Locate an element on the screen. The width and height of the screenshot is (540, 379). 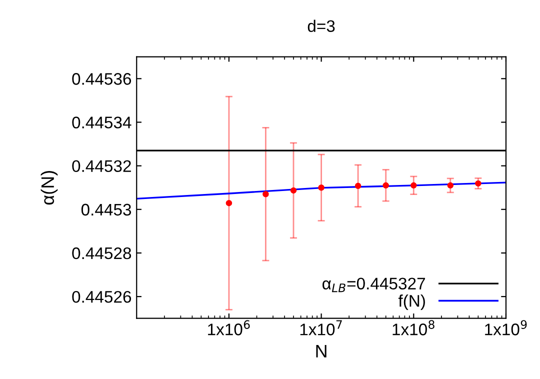
x-tick-label: 1x10$^{9}$ is located at coordinates (506, 328).